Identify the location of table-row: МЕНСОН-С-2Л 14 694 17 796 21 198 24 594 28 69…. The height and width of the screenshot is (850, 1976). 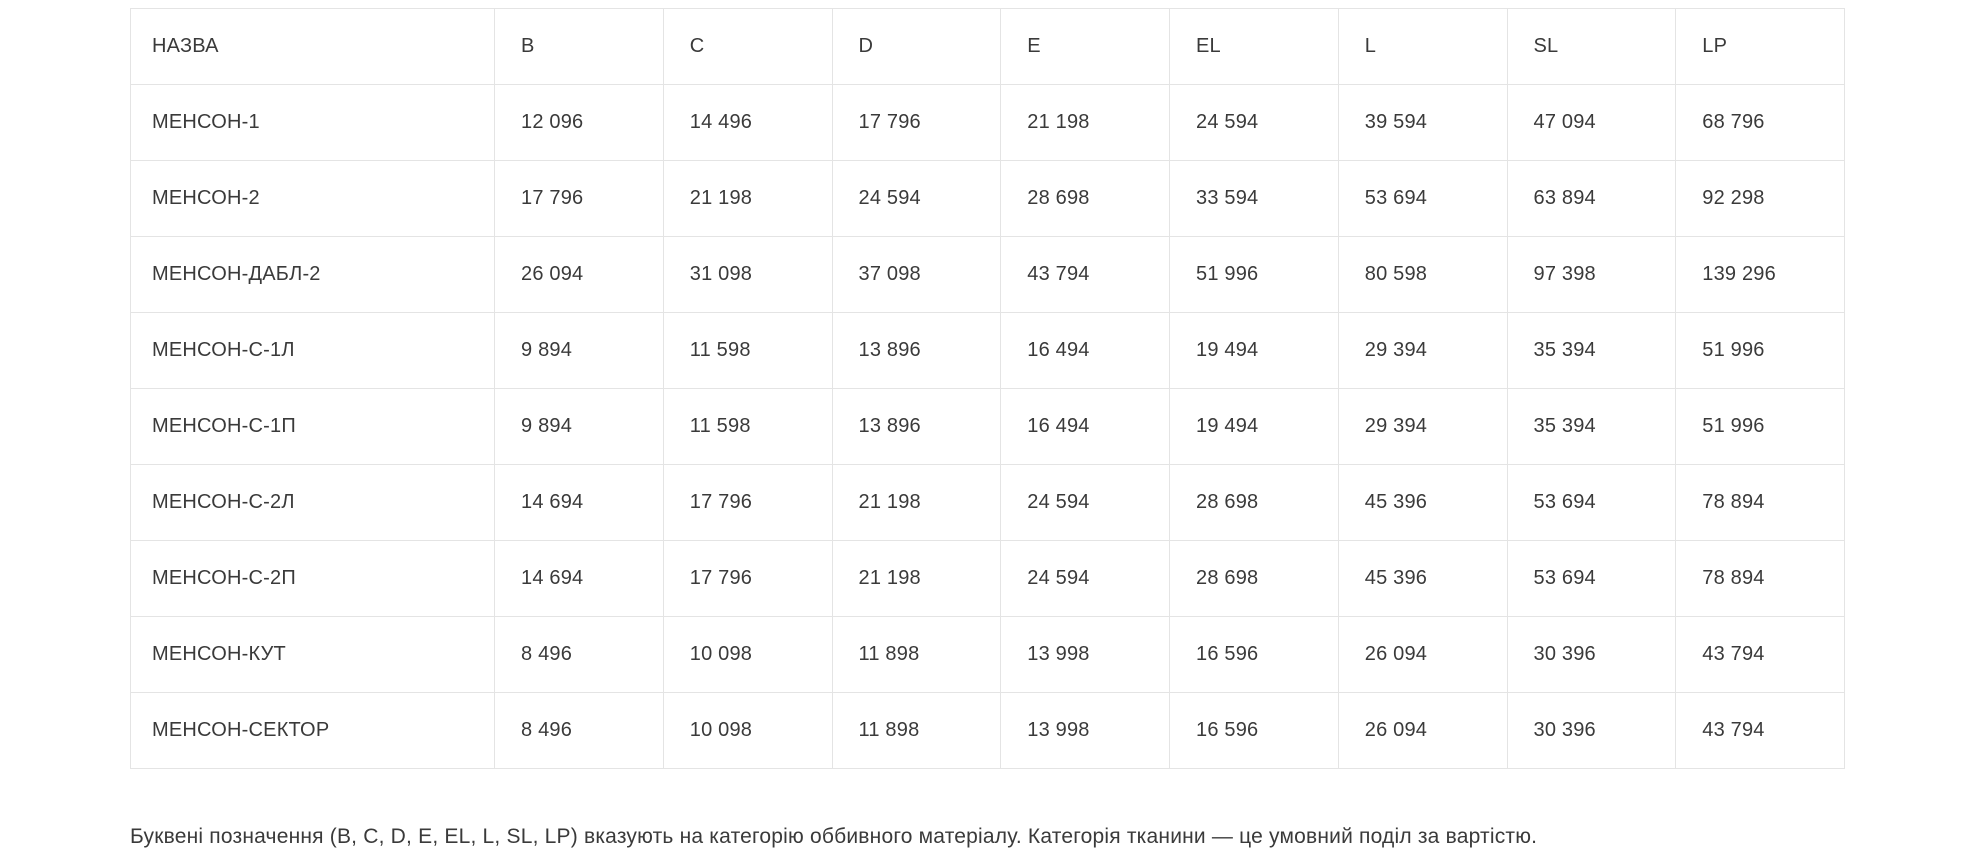
(987, 502).